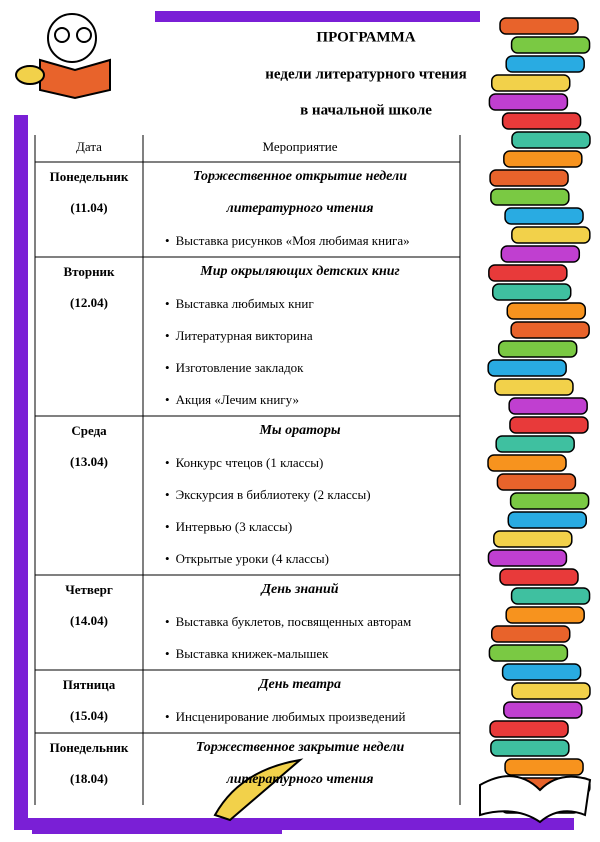 Image resolution: width=600 pixels, height=842 pixels. What do you see at coordinates (287, 241) in the screenshot?
I see `activity: Выставка рисунков «Моя любимая книга»` at bounding box center [287, 241].